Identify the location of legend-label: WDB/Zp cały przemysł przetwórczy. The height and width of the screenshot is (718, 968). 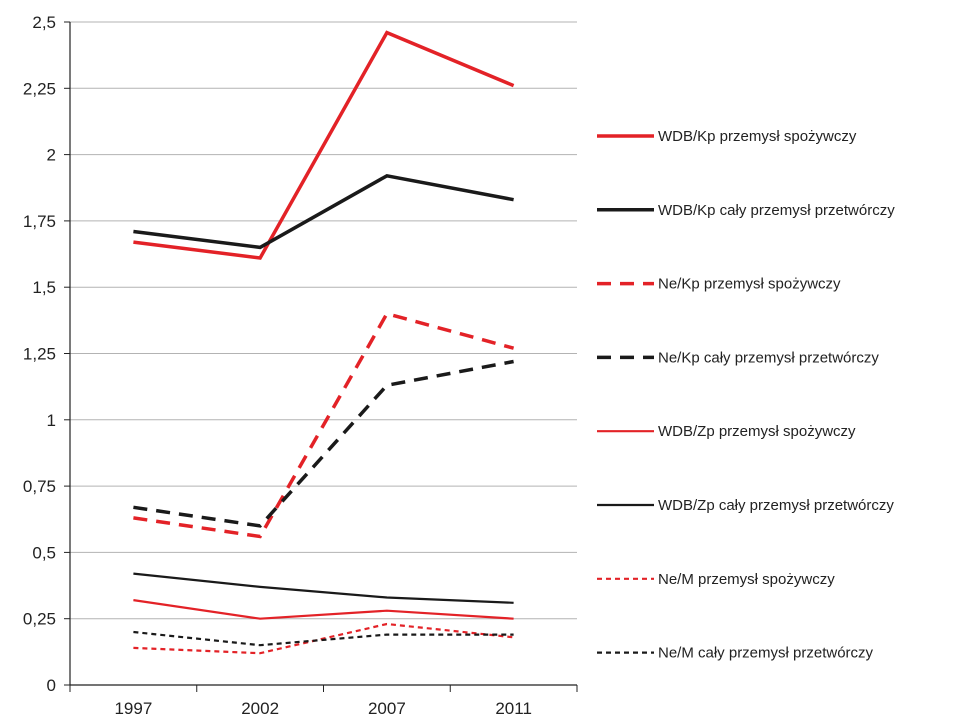
(776, 505).